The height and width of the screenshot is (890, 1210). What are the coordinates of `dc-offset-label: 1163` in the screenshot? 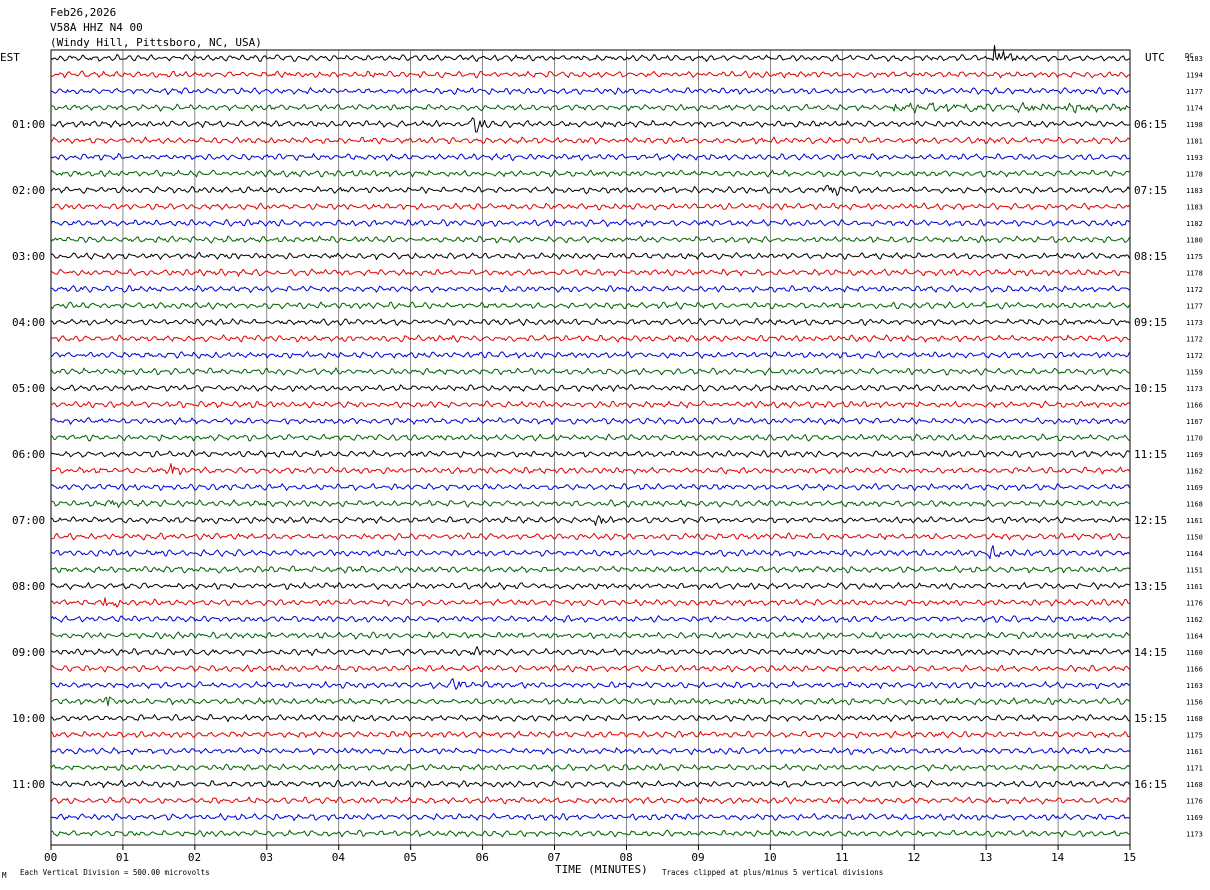 It's located at (1194, 686).